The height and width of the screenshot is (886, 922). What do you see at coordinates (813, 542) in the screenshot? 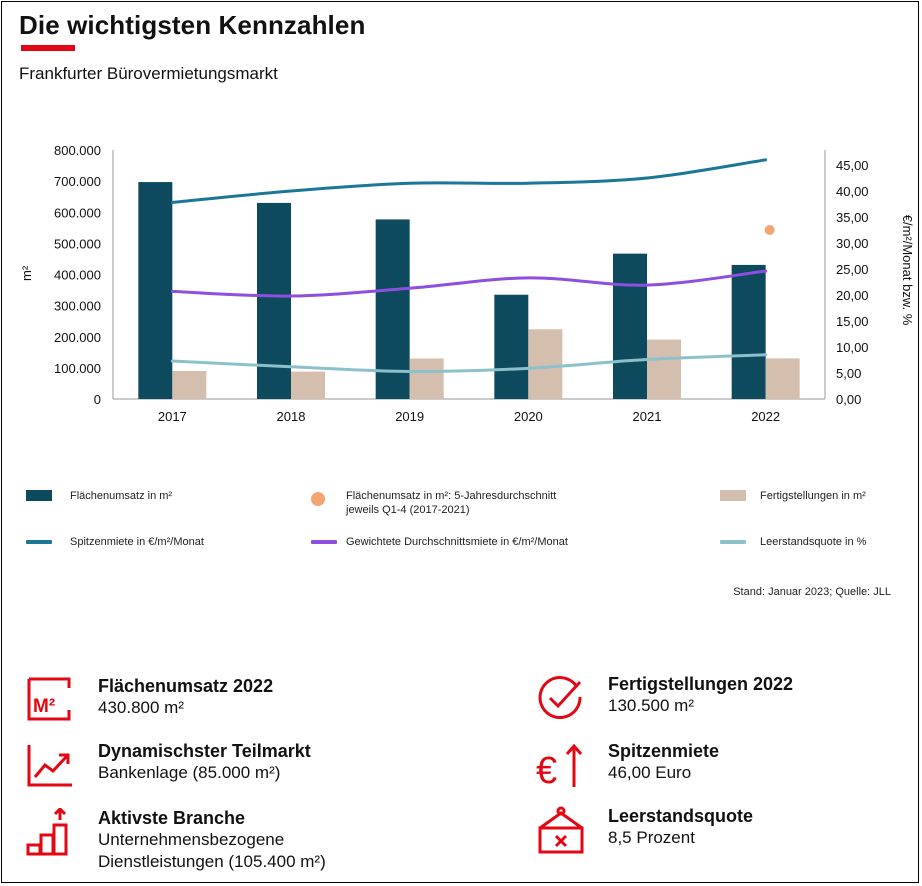
I see `legend-label-leerstand: Leerstandsquote in %` at bounding box center [813, 542].